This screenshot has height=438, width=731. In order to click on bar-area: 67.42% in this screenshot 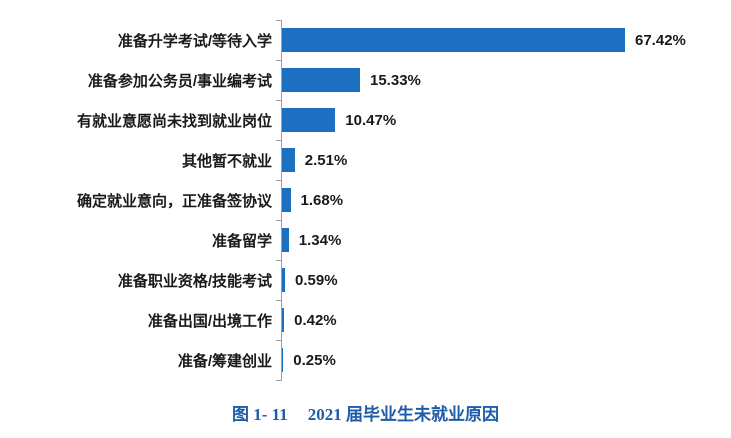, I will do `click(484, 40)`.